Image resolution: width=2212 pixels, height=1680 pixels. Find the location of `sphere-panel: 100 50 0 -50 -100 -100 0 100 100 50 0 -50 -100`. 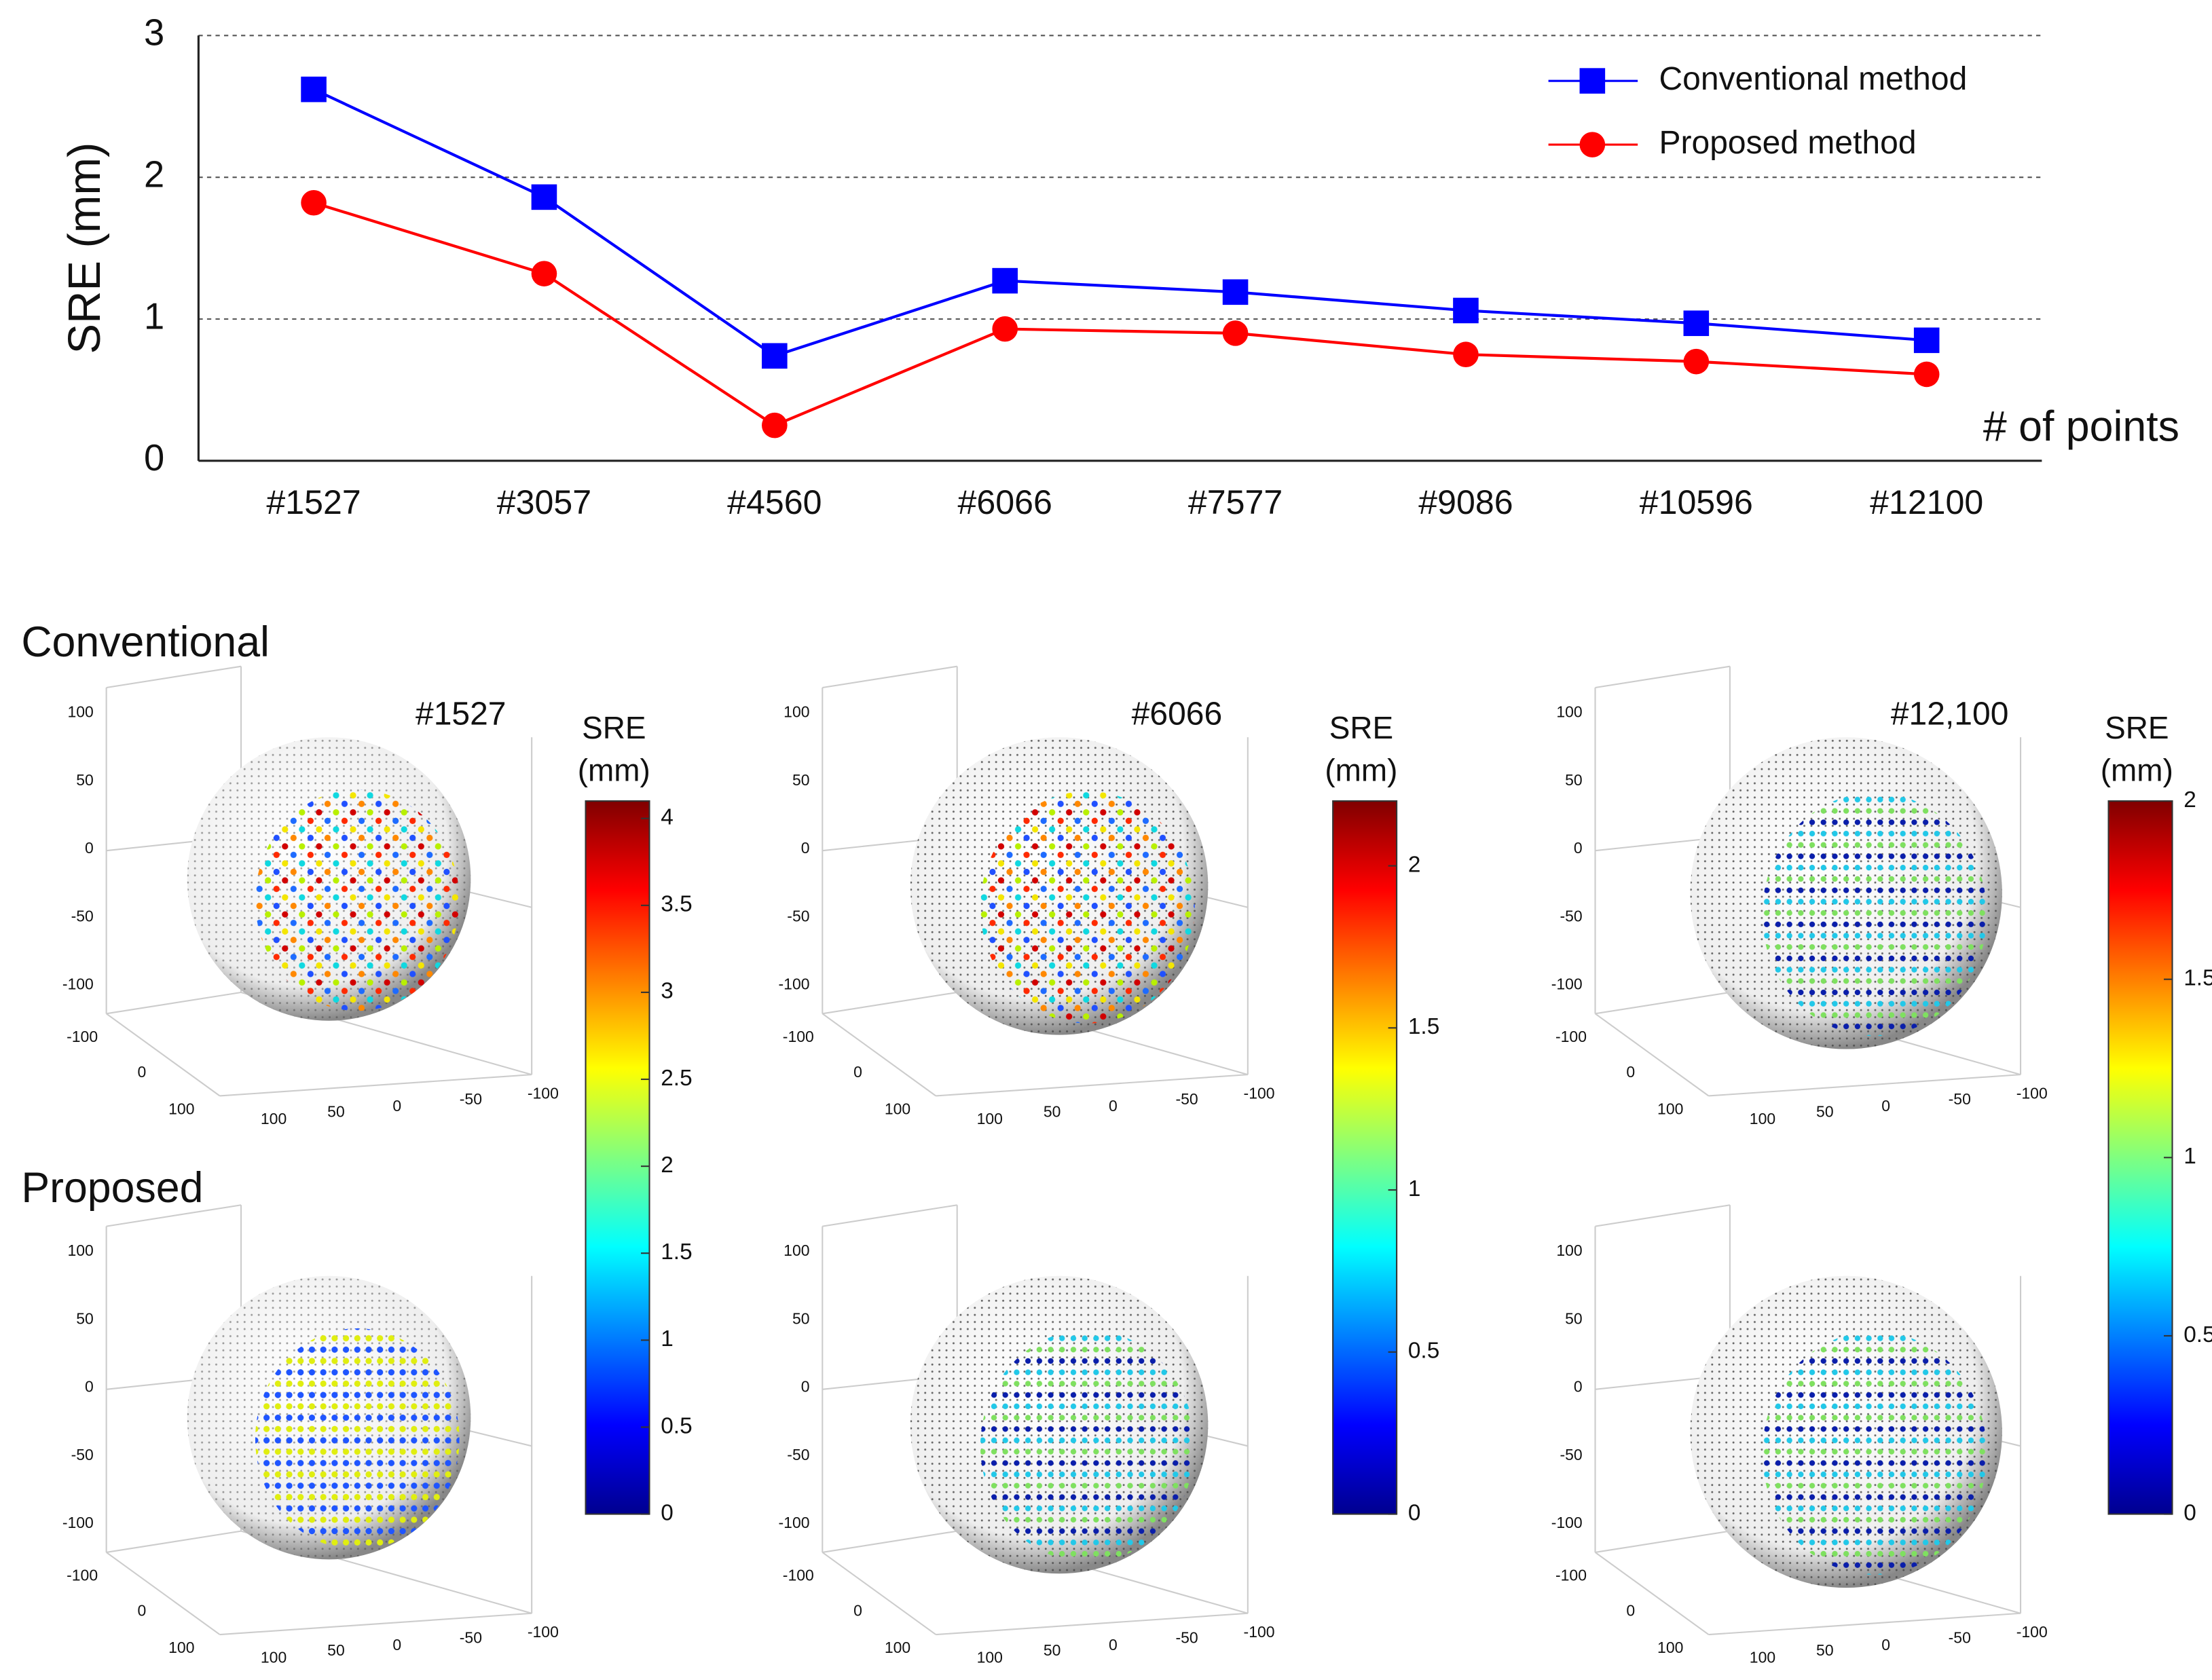

sphere-panel: 100 50 0 -50 -100 -100 0 100 100 50 0 -50 -100 is located at coordinates (1027, 1435).